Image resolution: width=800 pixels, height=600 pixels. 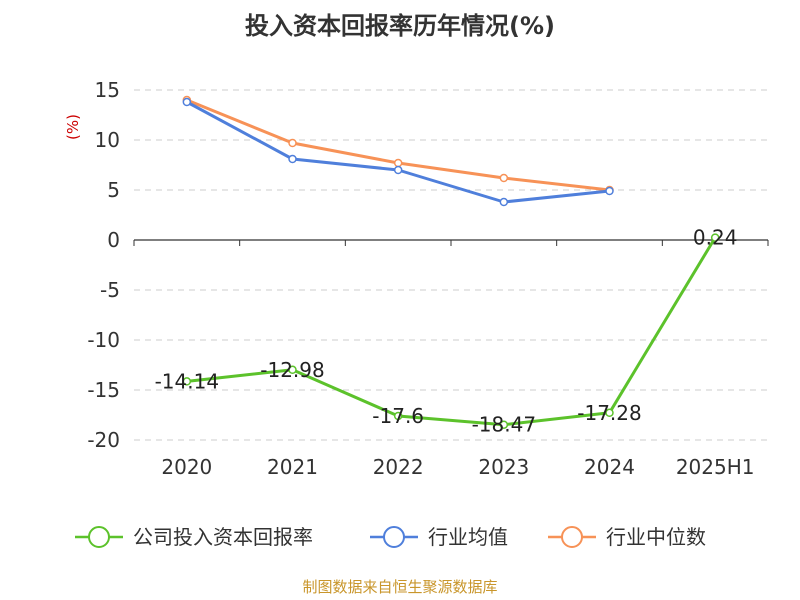 I want to click on y-tick-label: -20, so click(x=103, y=440).